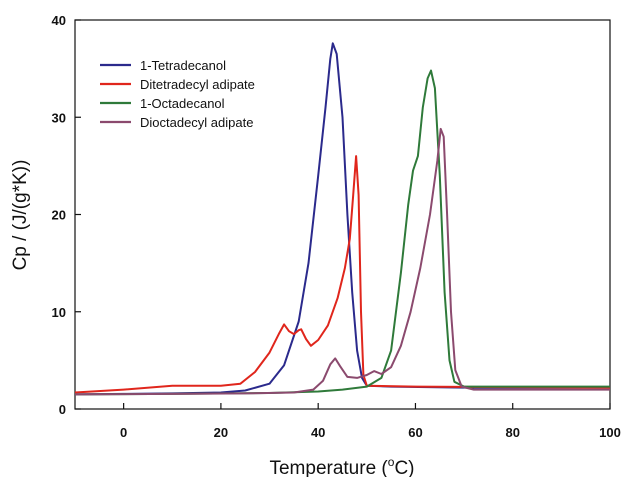 This screenshot has height=477, width=629. What do you see at coordinates (221, 432) in the screenshot?
I see `x-tick-label: 20` at bounding box center [221, 432].